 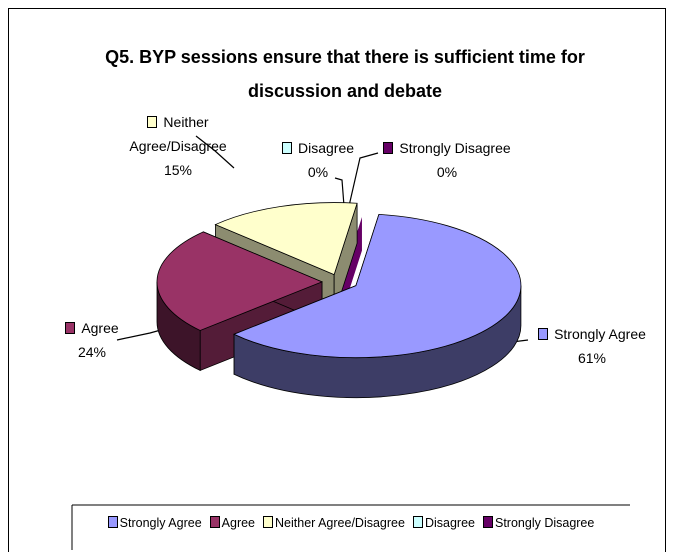 I want to click on label-category: Neither Agree/Disagree, so click(x=178, y=134).